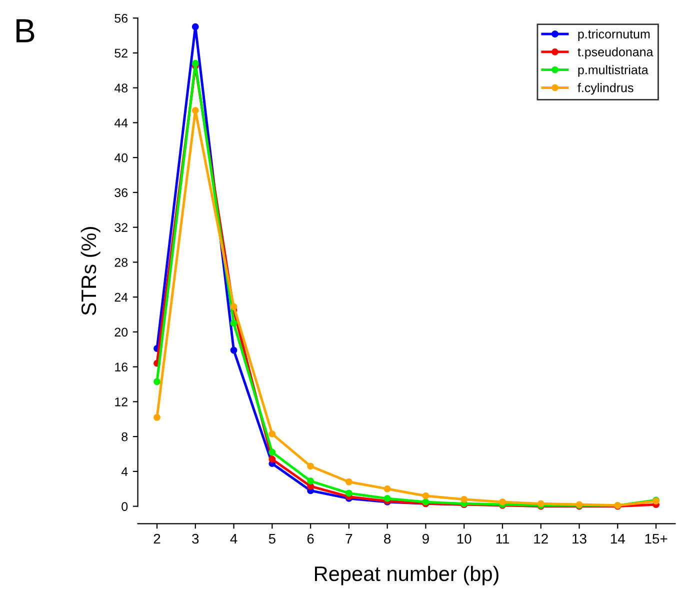 Image resolution: width=689 pixels, height=602 pixels. What do you see at coordinates (614, 35) in the screenshot?
I see `legend-label: p.tricornutum` at bounding box center [614, 35].